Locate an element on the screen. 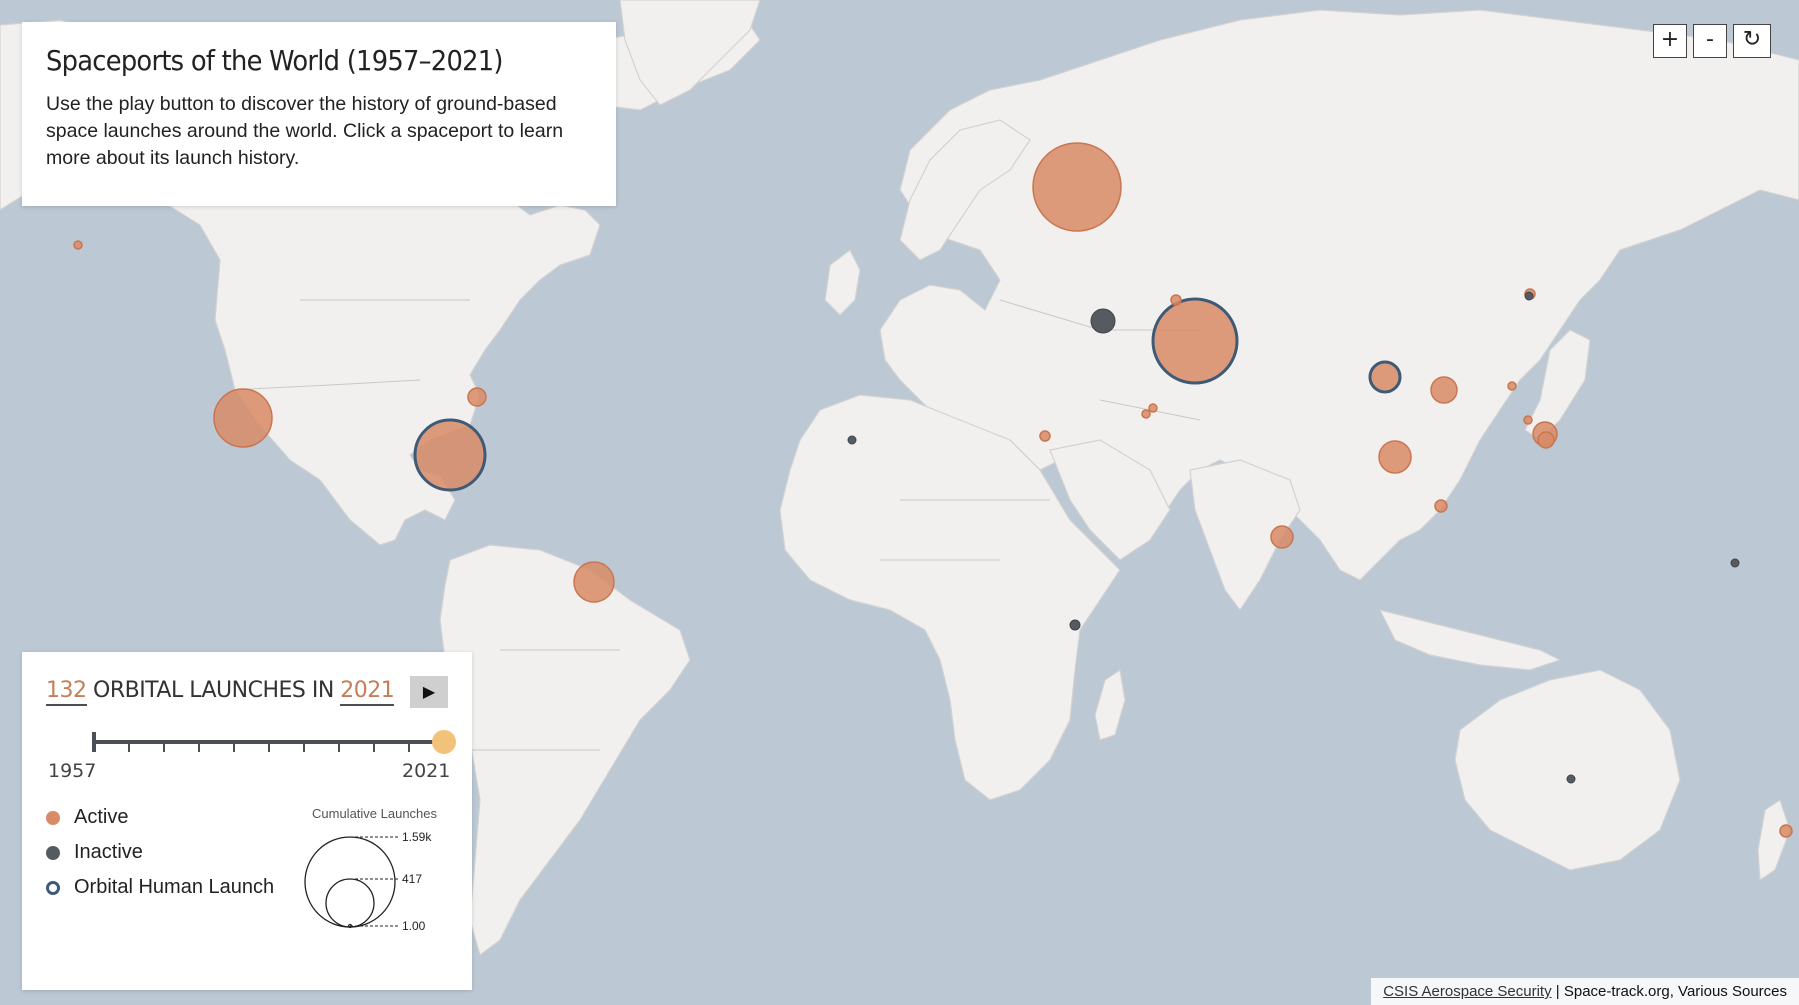 Image resolution: width=1799 pixels, height=1005 pixels. size-circle-large is located at coordinates (350, 882).